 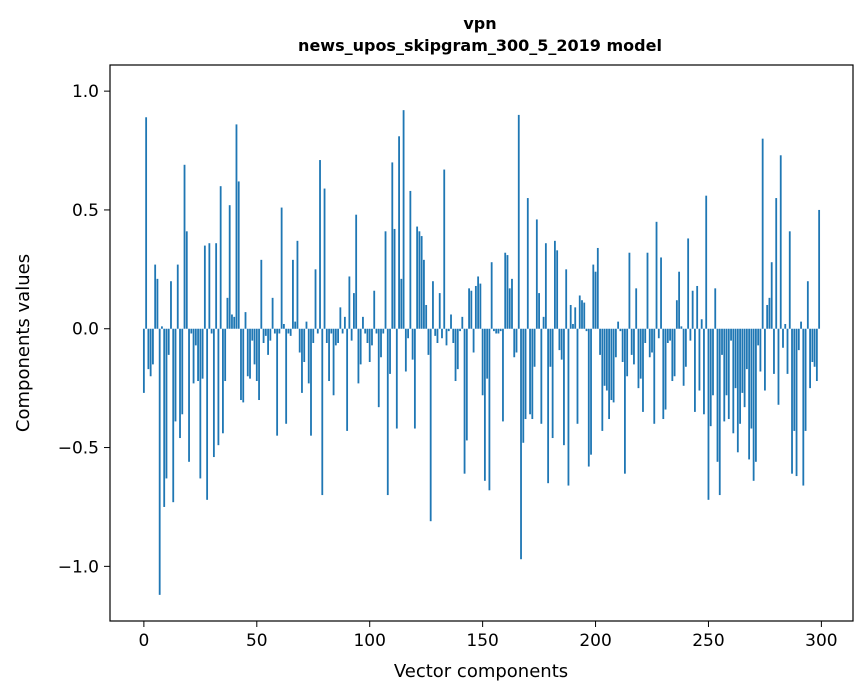 What do you see at coordinates (85, 92) in the screenshot?
I see `y-tick-label: 1.0` at bounding box center [85, 92].